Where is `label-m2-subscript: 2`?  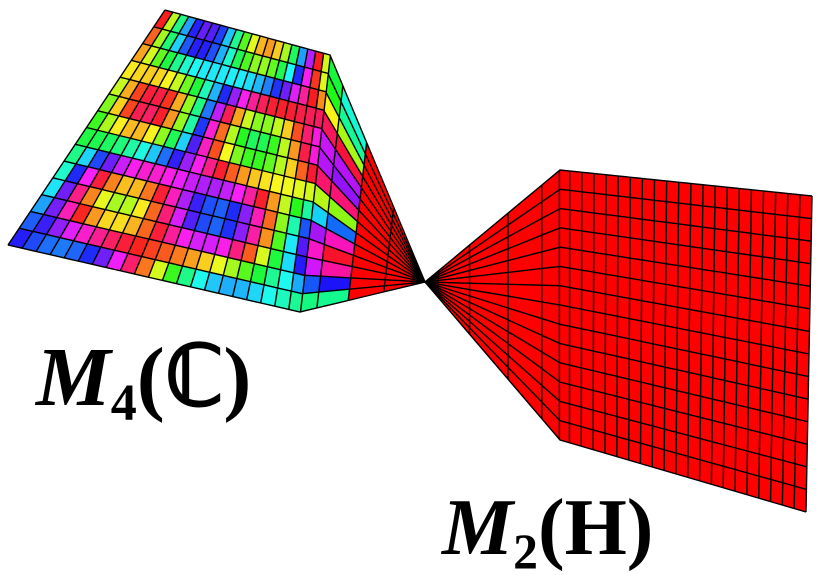
label-m2-subscript: 2 is located at coordinates (525, 551).